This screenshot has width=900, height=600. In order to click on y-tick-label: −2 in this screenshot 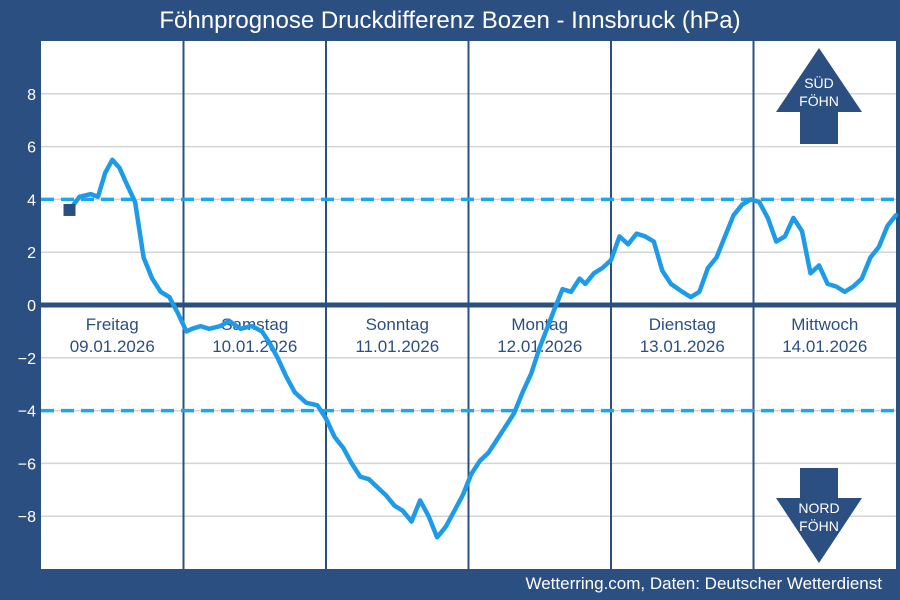, I will do `click(27, 359)`.